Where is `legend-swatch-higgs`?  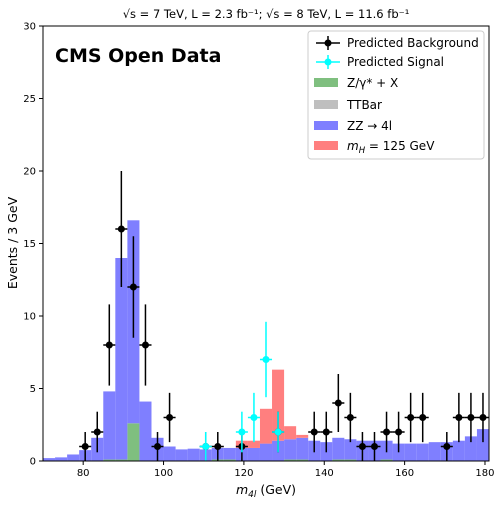 legend-swatch-higgs is located at coordinates (326, 145).